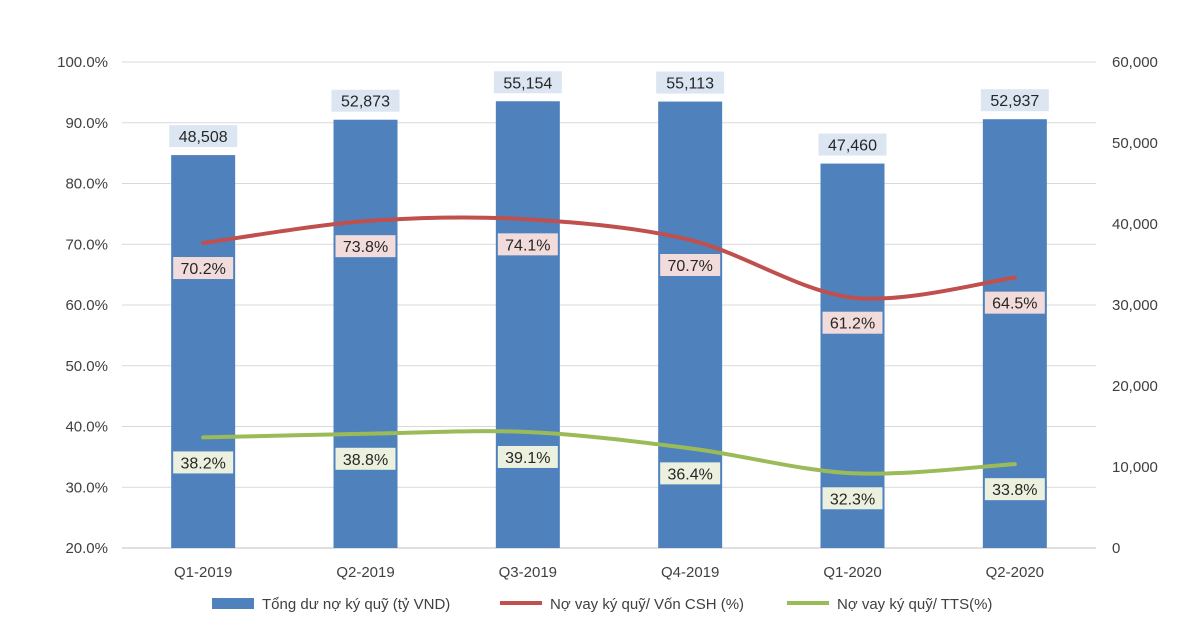 This screenshot has height=633, width=1200. What do you see at coordinates (233, 603) in the screenshot?
I see `legend-swatch` at bounding box center [233, 603].